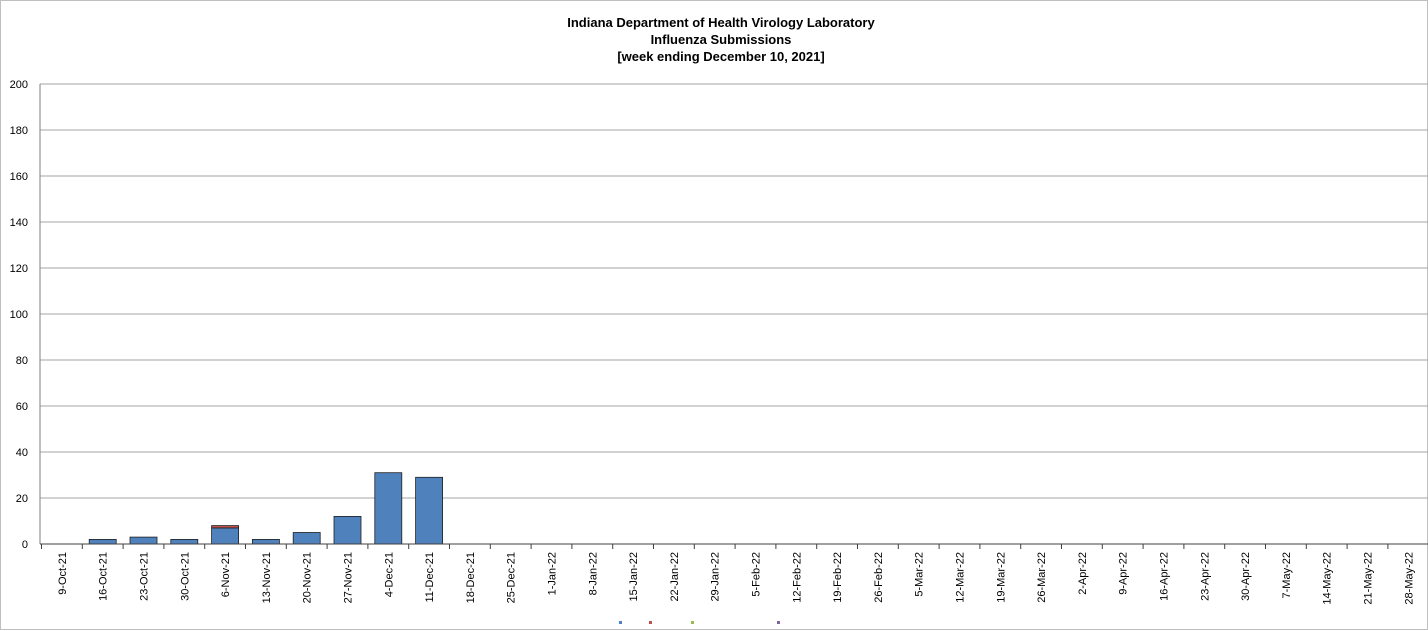  What do you see at coordinates (634, 577) in the screenshot?
I see `x-tick-label: 15-Jan-22` at bounding box center [634, 577].